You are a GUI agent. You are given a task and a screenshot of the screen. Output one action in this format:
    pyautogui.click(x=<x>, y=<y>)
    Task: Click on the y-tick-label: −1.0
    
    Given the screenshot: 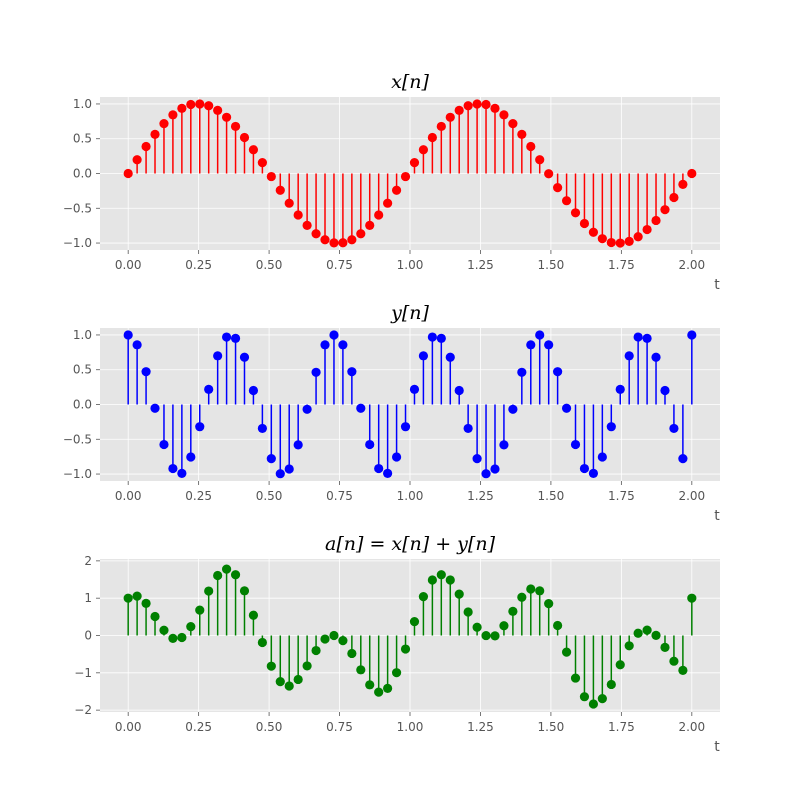 What is the action you would take?
    pyautogui.click(x=77, y=474)
    